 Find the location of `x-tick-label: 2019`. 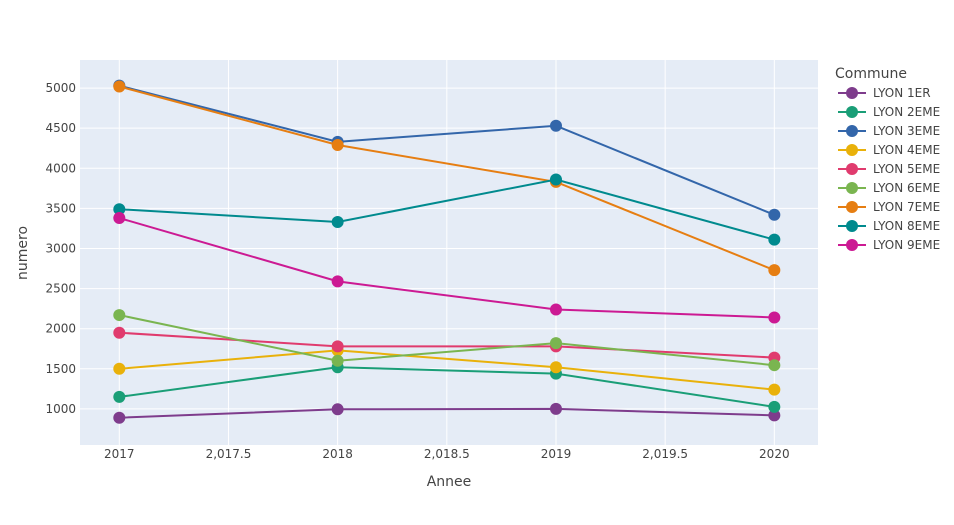

x-tick-label: 2019 is located at coordinates (556, 454).